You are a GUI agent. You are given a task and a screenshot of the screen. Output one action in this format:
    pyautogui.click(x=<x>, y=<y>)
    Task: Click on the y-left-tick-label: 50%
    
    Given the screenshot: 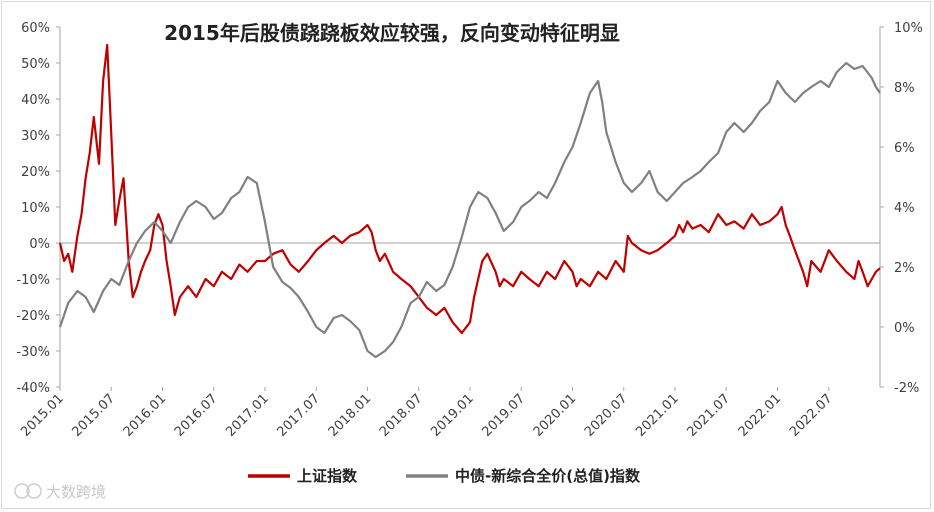 What is the action you would take?
    pyautogui.click(x=35, y=64)
    